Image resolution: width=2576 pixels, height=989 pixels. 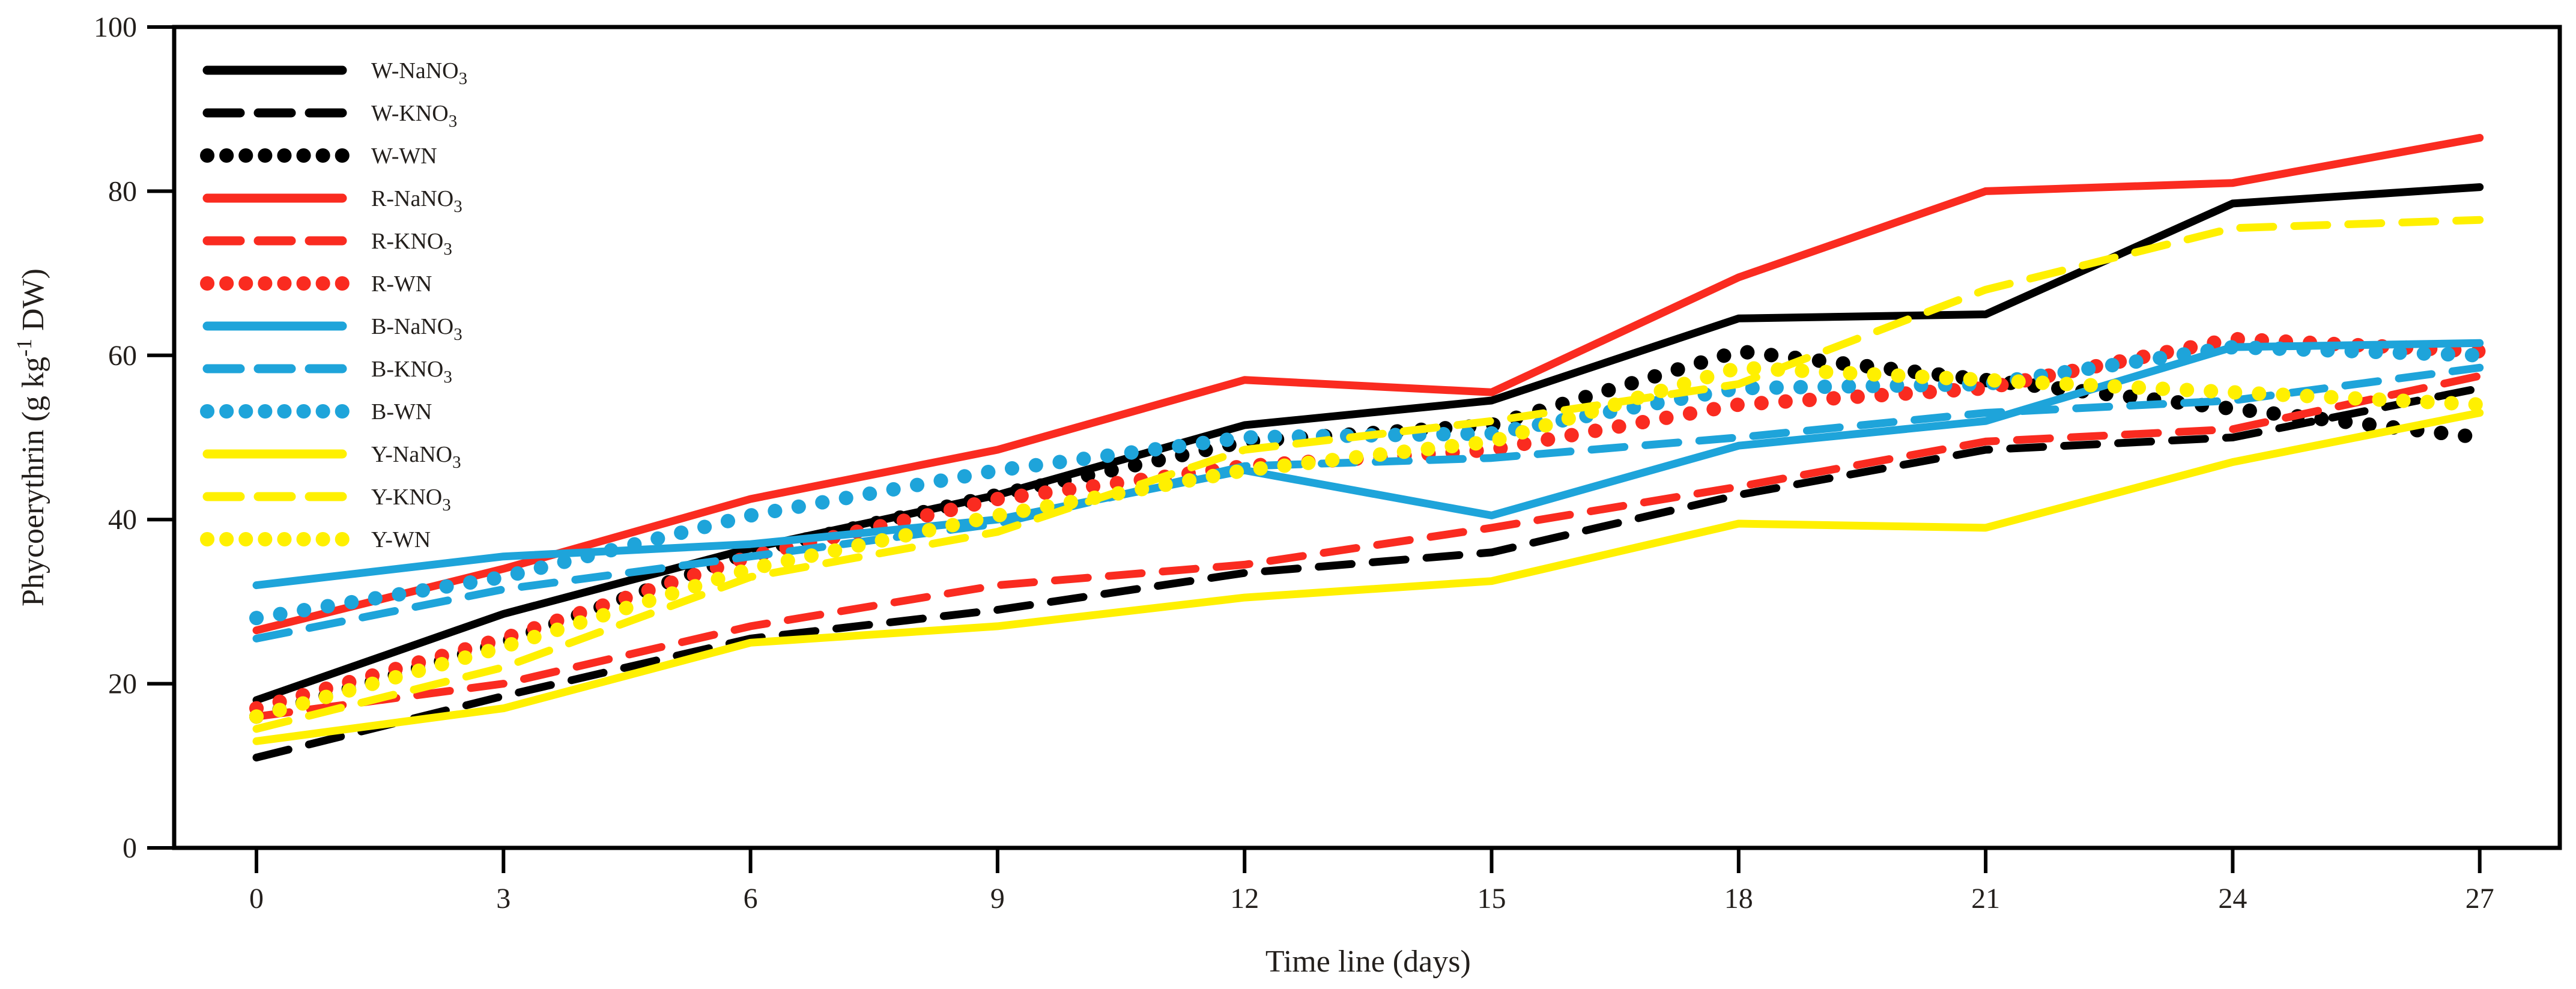 I want to click on legend-item-r-kno3: R-KNO3, so click(x=327, y=244).